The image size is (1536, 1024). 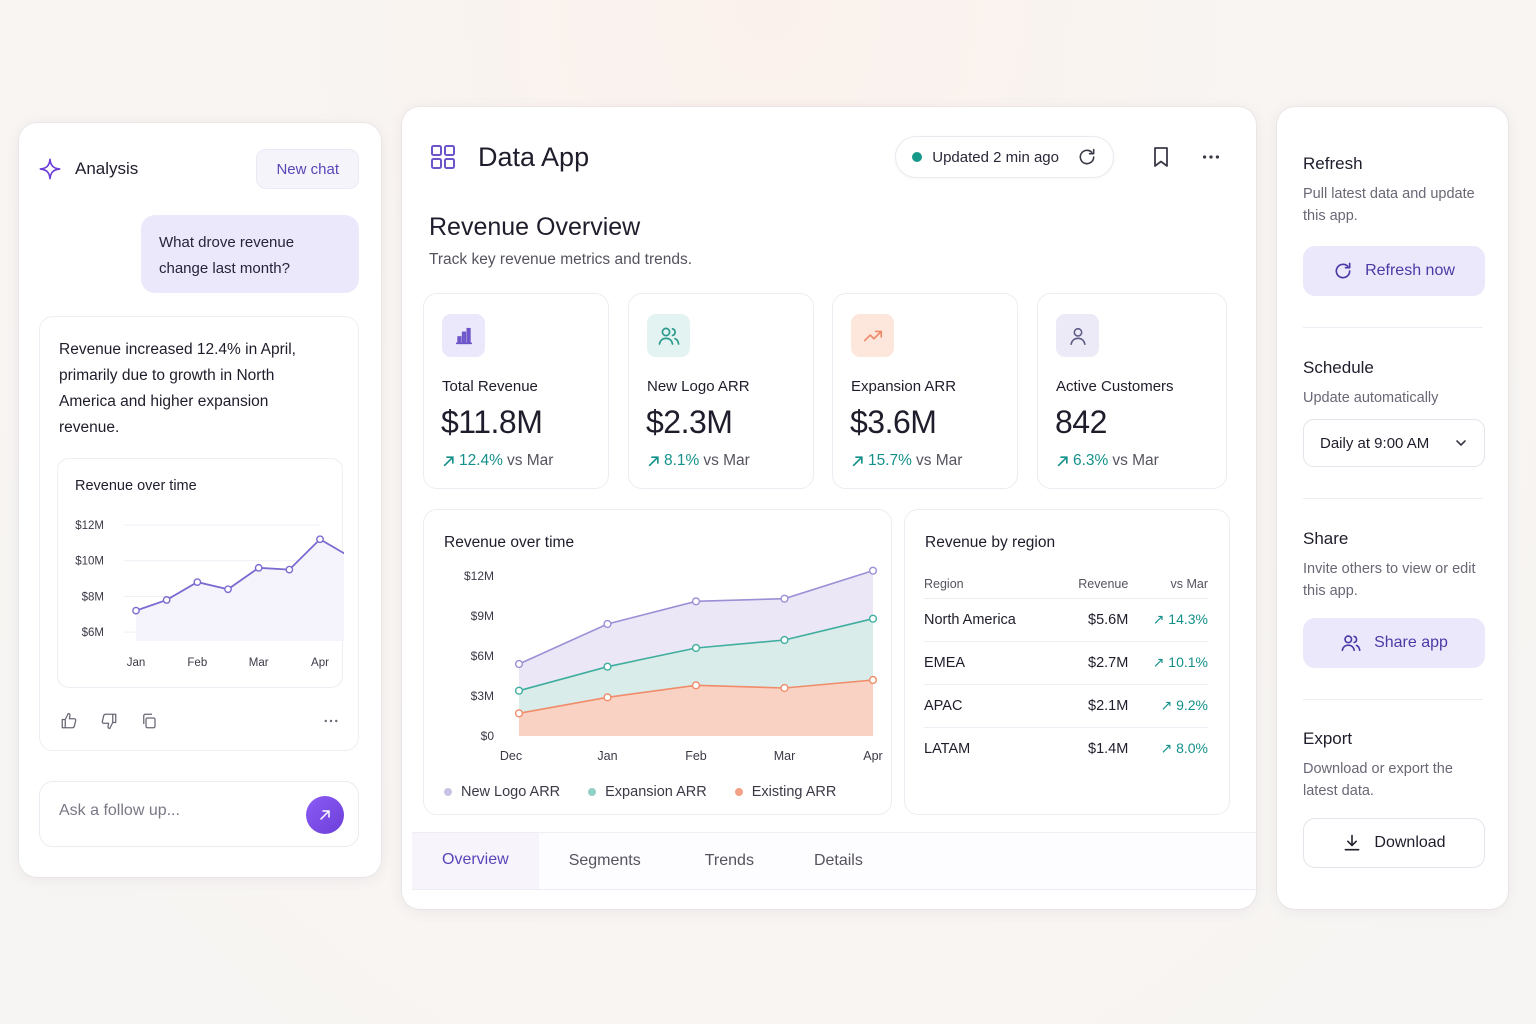 What do you see at coordinates (1132, 391) in the screenshot?
I see `kpi-card-active-customers: Active Customers 842 6.3% vs Mar` at bounding box center [1132, 391].